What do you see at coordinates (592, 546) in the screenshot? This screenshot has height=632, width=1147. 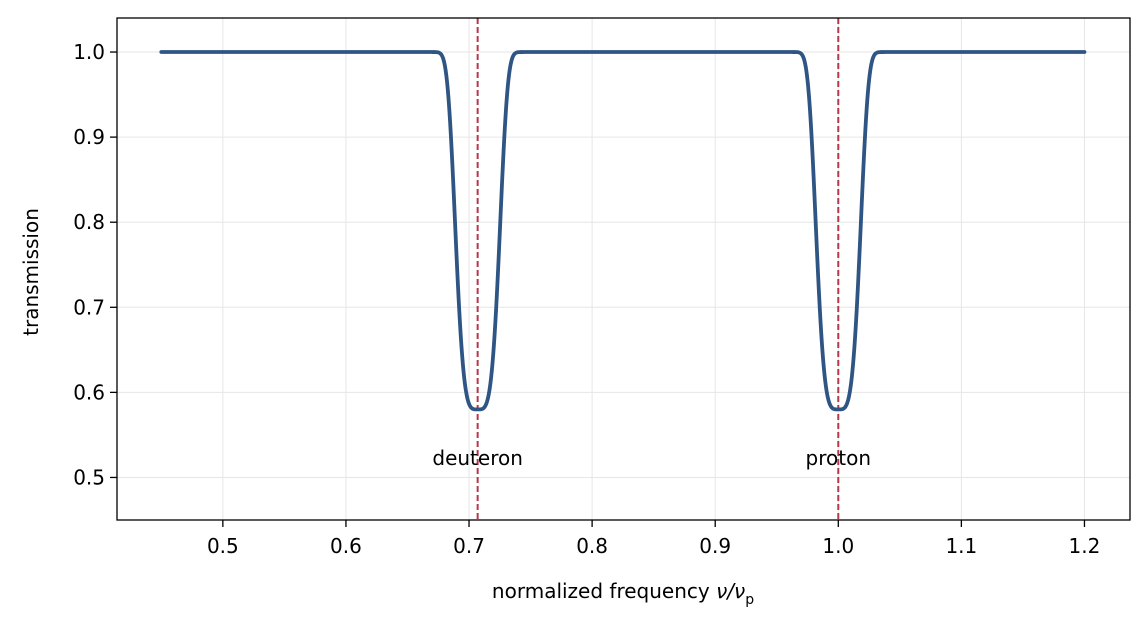 I see `x-tick-label: 0.8` at bounding box center [592, 546].